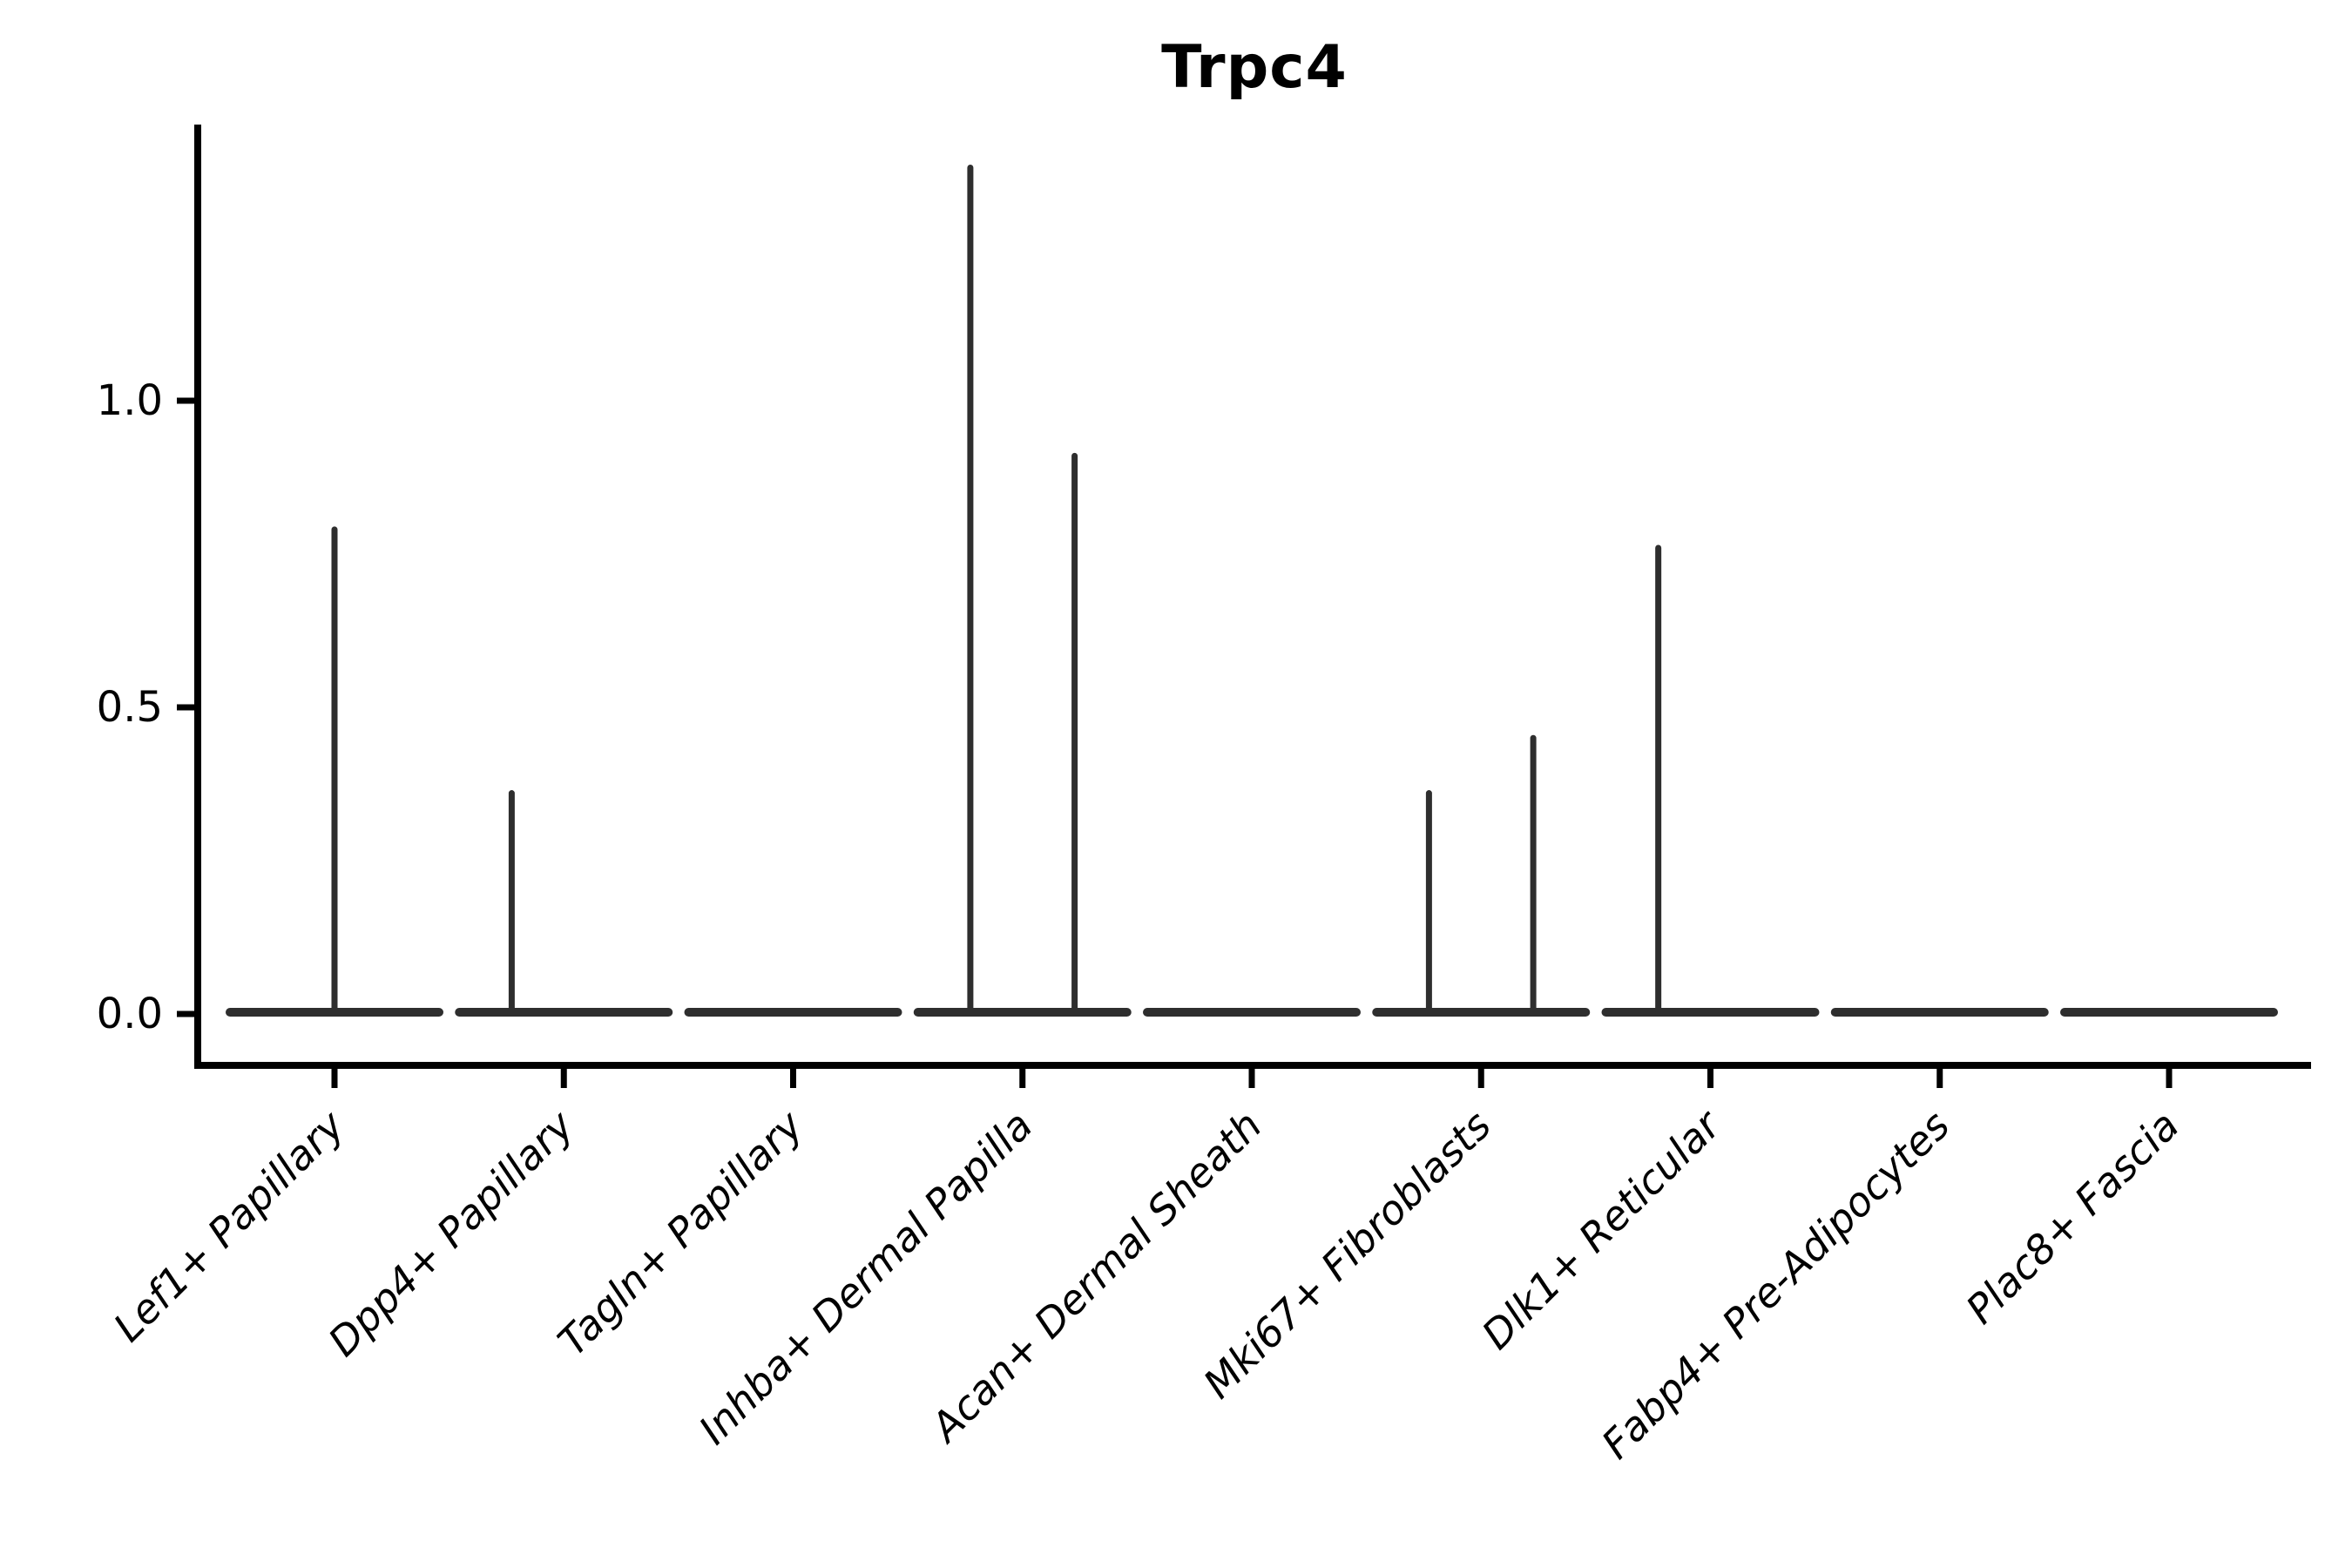 Image resolution: width=2352 pixels, height=1568 pixels. I want to click on x-tick-label: Tagln+ Papillary, so click(681, 1233).